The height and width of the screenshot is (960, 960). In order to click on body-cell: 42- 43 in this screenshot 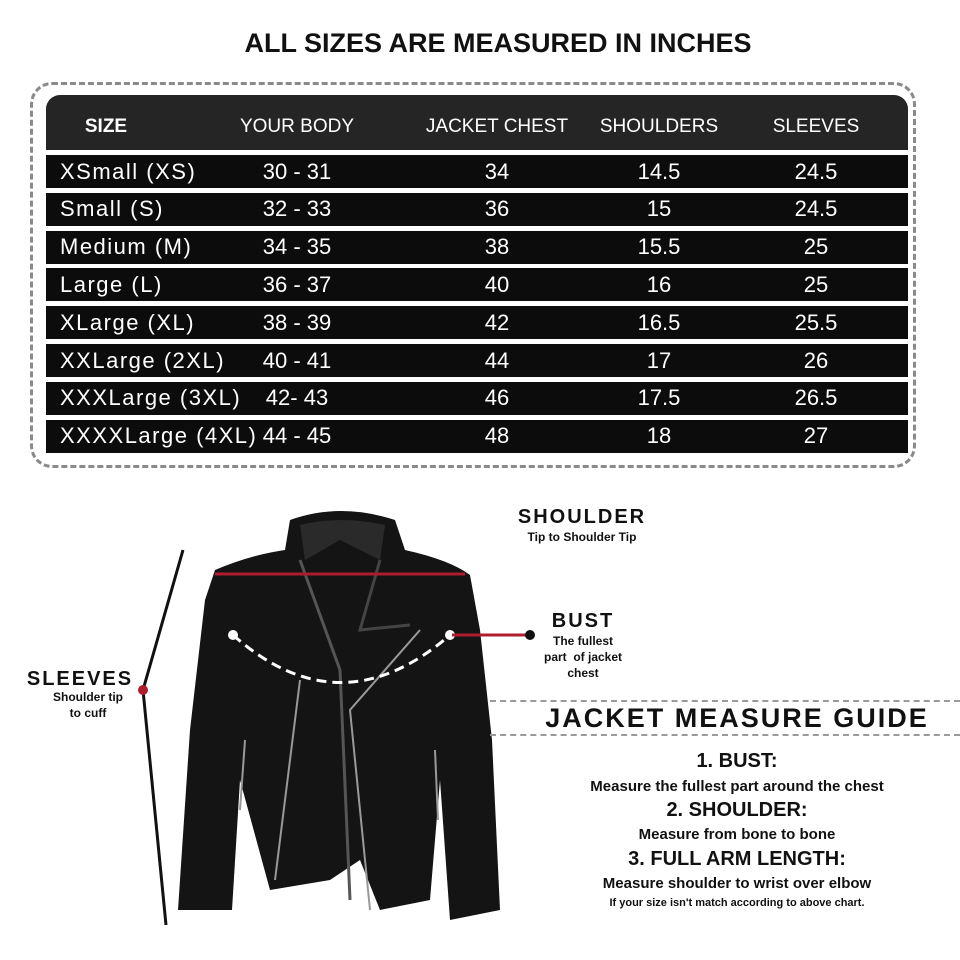, I will do `click(297, 398)`.